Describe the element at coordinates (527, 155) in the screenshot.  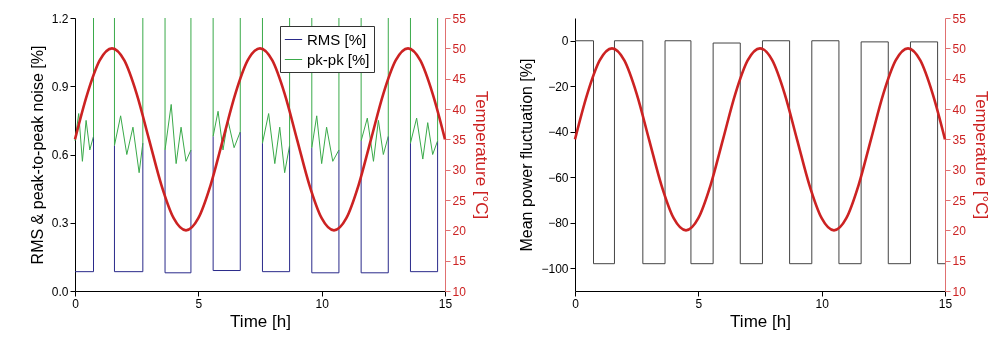
I see `y-axis-title: Mean power fluctuation [%]` at that location.